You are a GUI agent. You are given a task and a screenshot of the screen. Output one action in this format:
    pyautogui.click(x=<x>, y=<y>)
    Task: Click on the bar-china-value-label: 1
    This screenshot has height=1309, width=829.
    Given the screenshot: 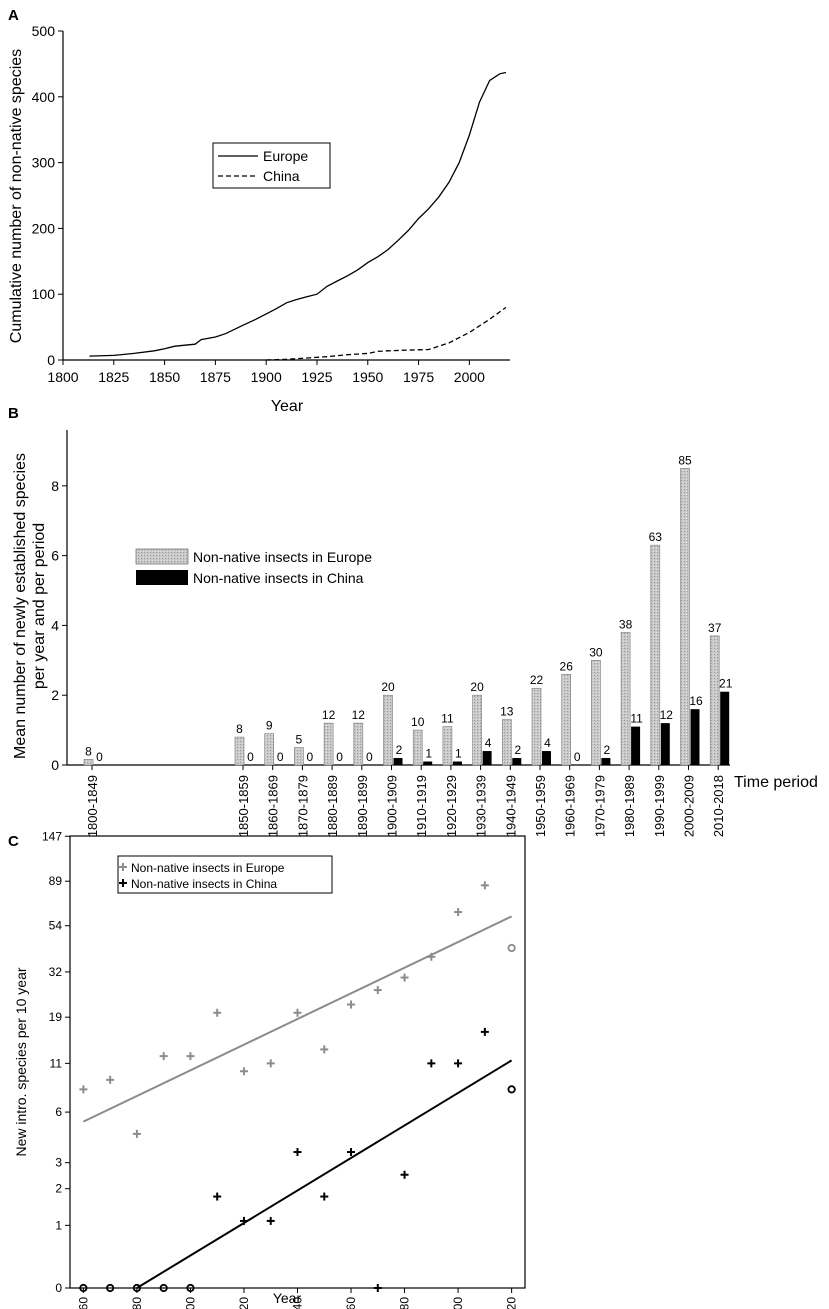 What is the action you would take?
    pyautogui.click(x=428, y=754)
    